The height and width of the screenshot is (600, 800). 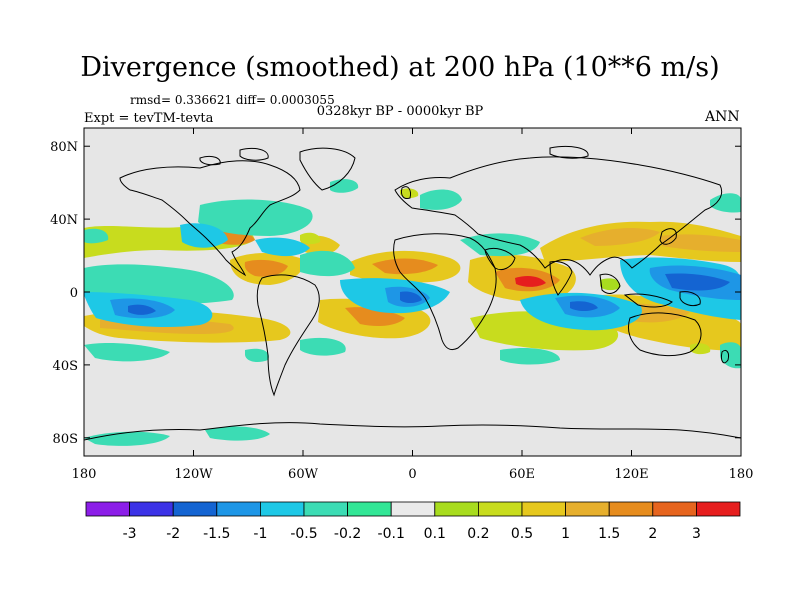 What do you see at coordinates (412, 474) in the screenshot?
I see `x-tick-label: 0` at bounding box center [412, 474].